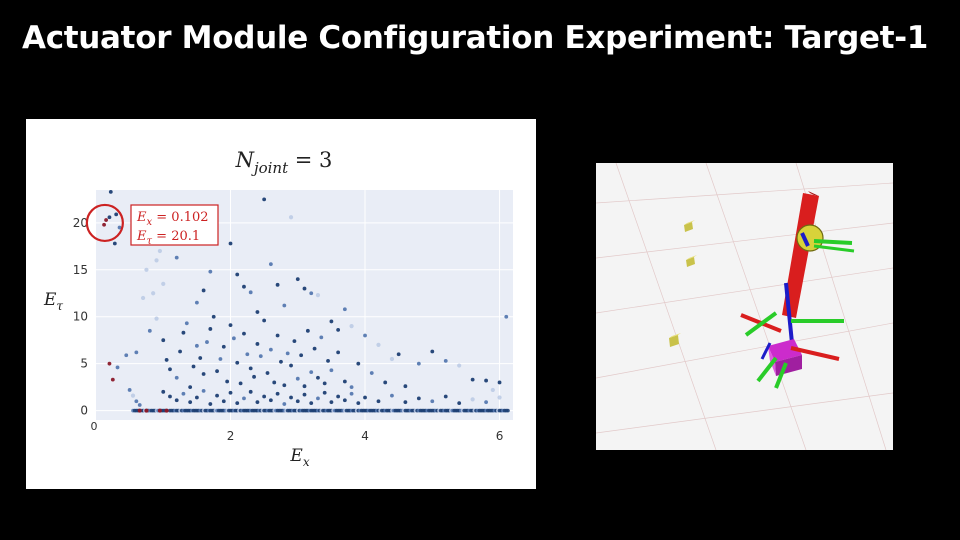 The image size is (960, 540). Describe the element at coordinates (80, 317) in the screenshot. I see `y-tick-label: 10` at that location.